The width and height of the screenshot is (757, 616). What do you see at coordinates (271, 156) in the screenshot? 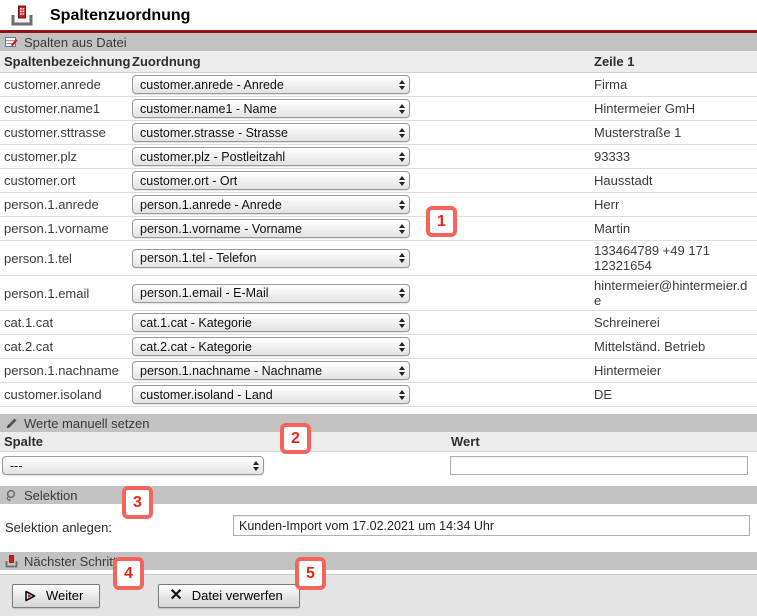
I see `mapping-select: customer.plz - Postleitzahl` at bounding box center [271, 156].